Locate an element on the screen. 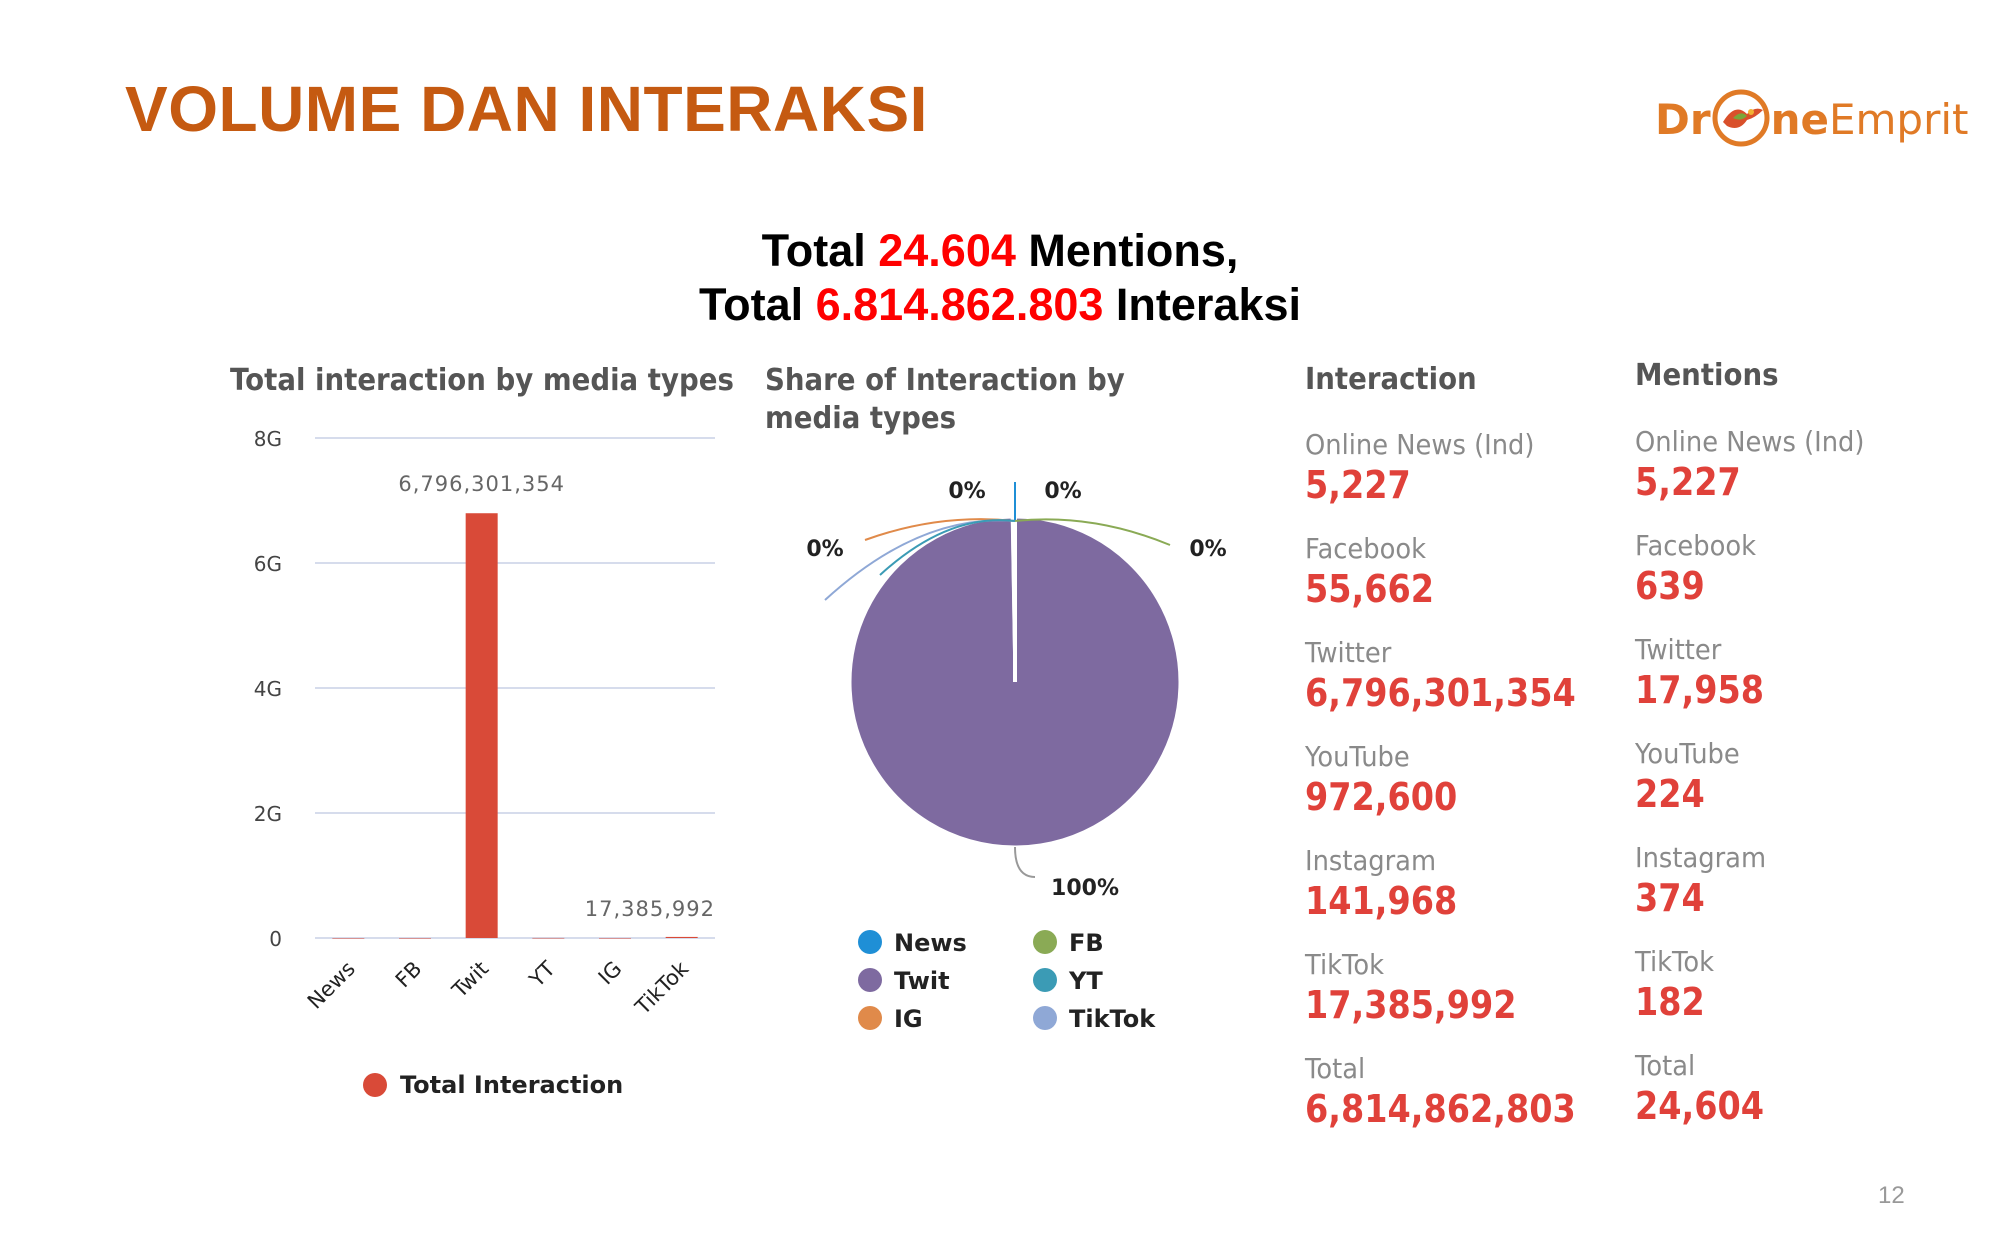  stat-item: Total 24,604 is located at coordinates (1708, 1088).